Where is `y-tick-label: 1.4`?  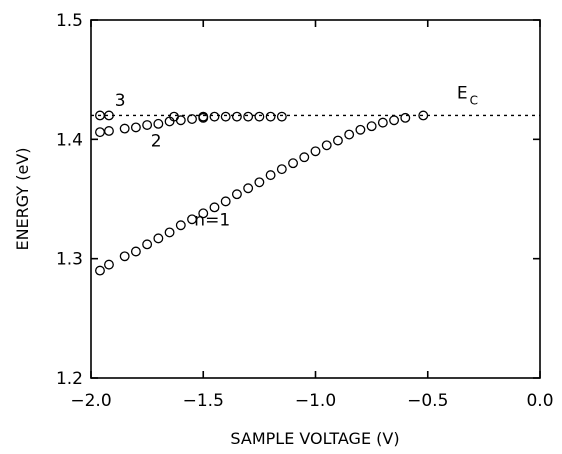
y-tick-label: 1.4 is located at coordinates (69, 140).